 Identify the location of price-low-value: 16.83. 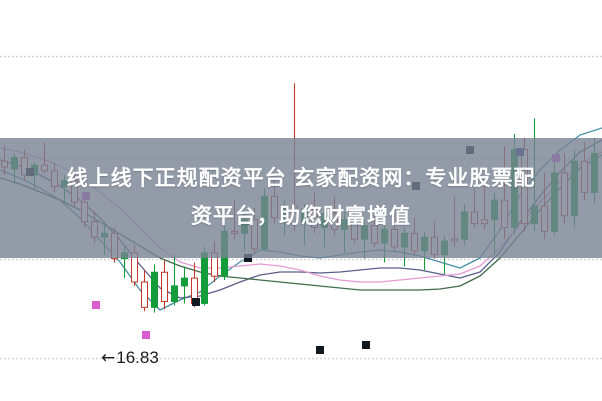
(137, 357).